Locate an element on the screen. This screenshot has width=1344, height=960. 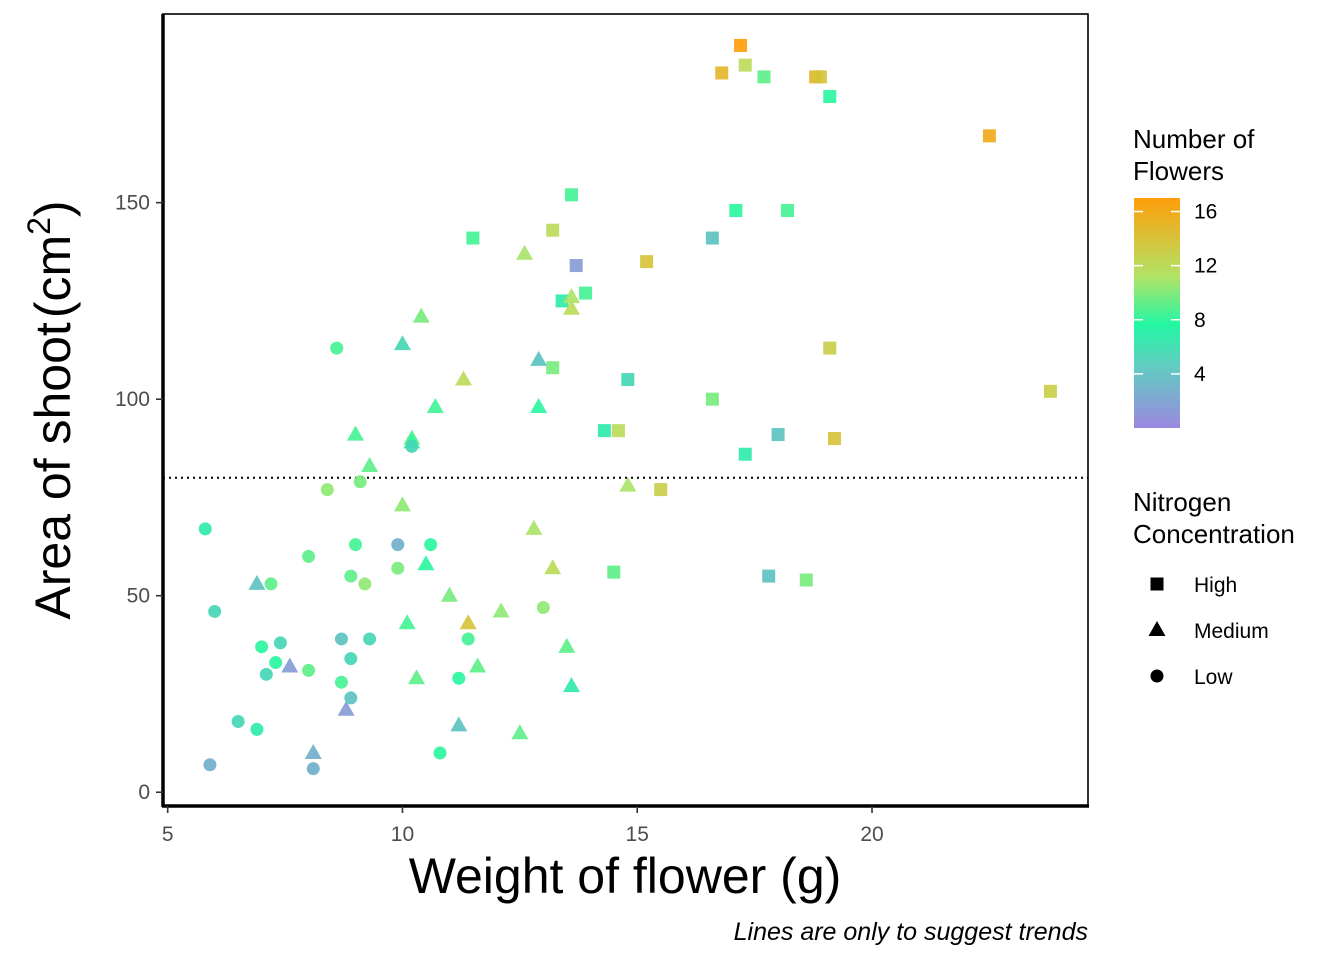
color-legend: Number of Flowers 4 8 12 16 is located at coordinates (1194, 276).